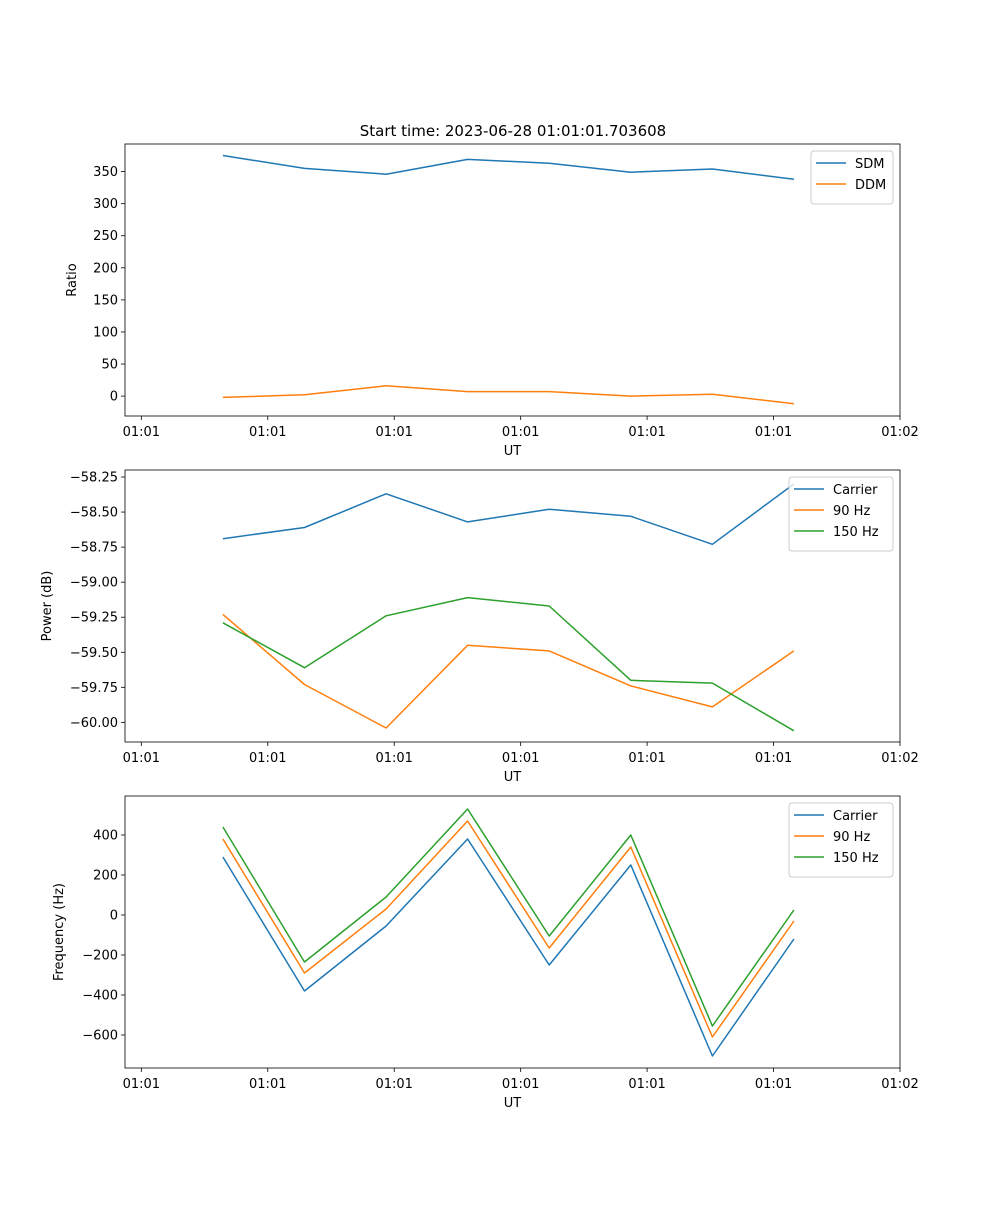 The height and width of the screenshot is (1205, 1000). I want to click on frequency-y-tick-label: 0, so click(114, 916).